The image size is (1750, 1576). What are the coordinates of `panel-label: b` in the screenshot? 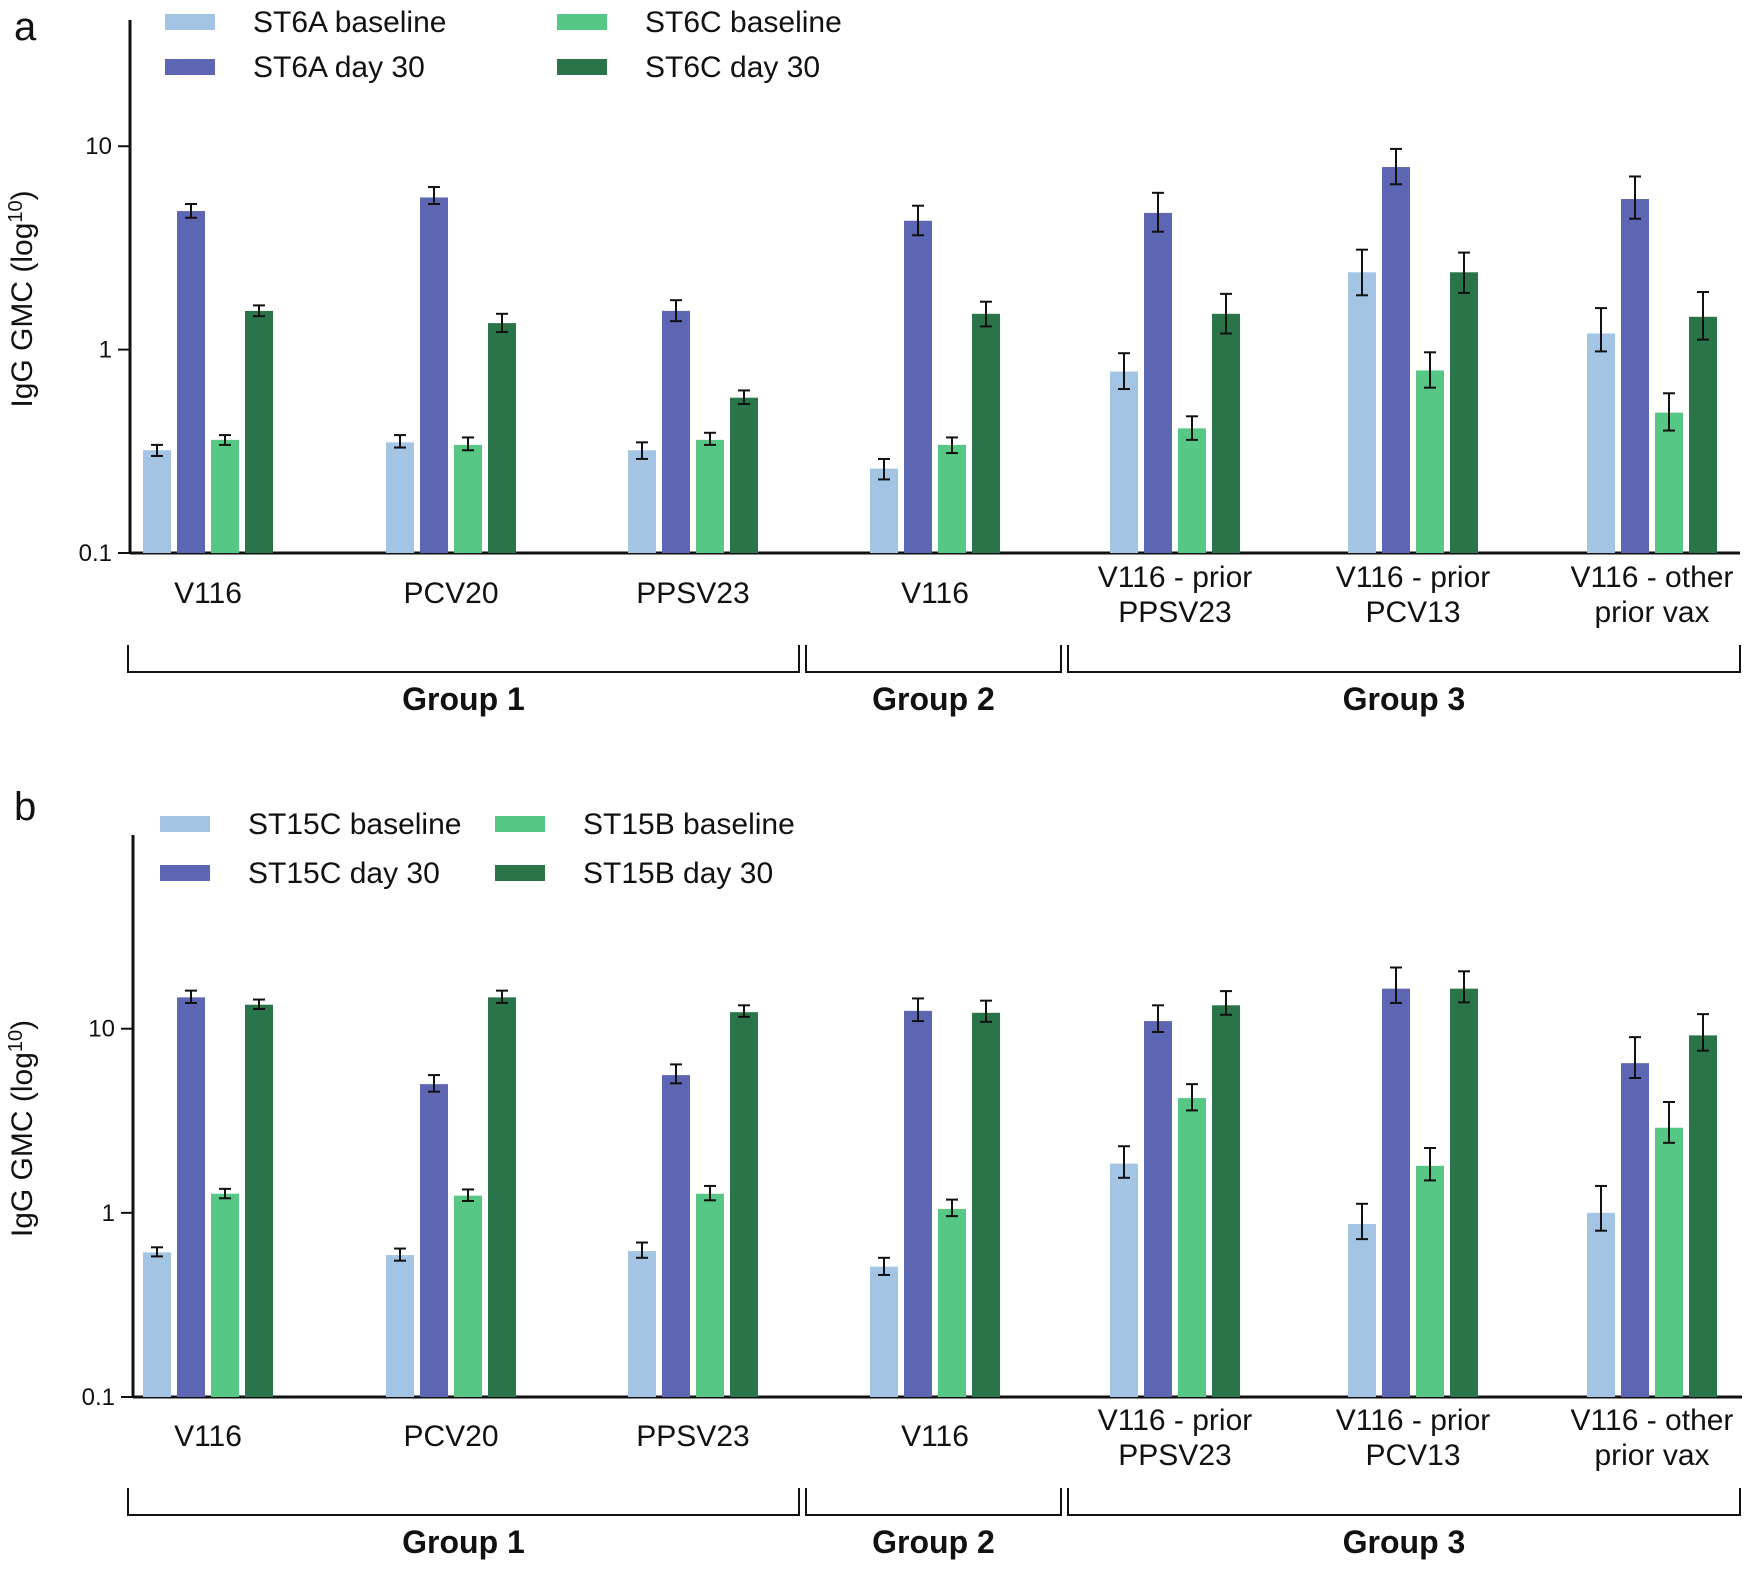 It's located at (25, 807).